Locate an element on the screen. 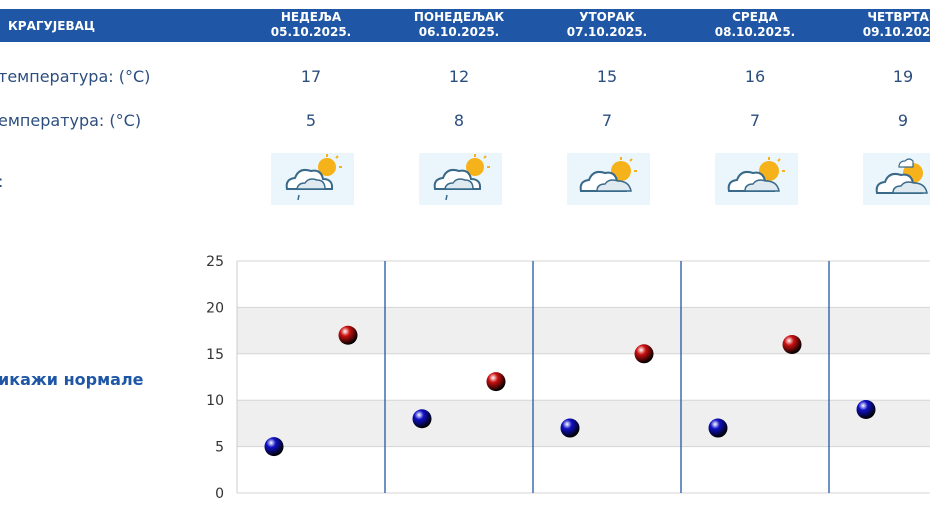  day-header: НЕДЕЉА 05.10.2025. is located at coordinates (311, 25).